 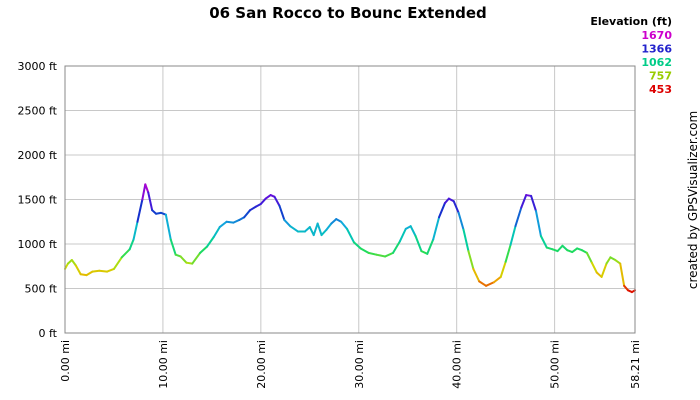 I want to click on x-tick-label: 58.21 mi, so click(x=635, y=364).